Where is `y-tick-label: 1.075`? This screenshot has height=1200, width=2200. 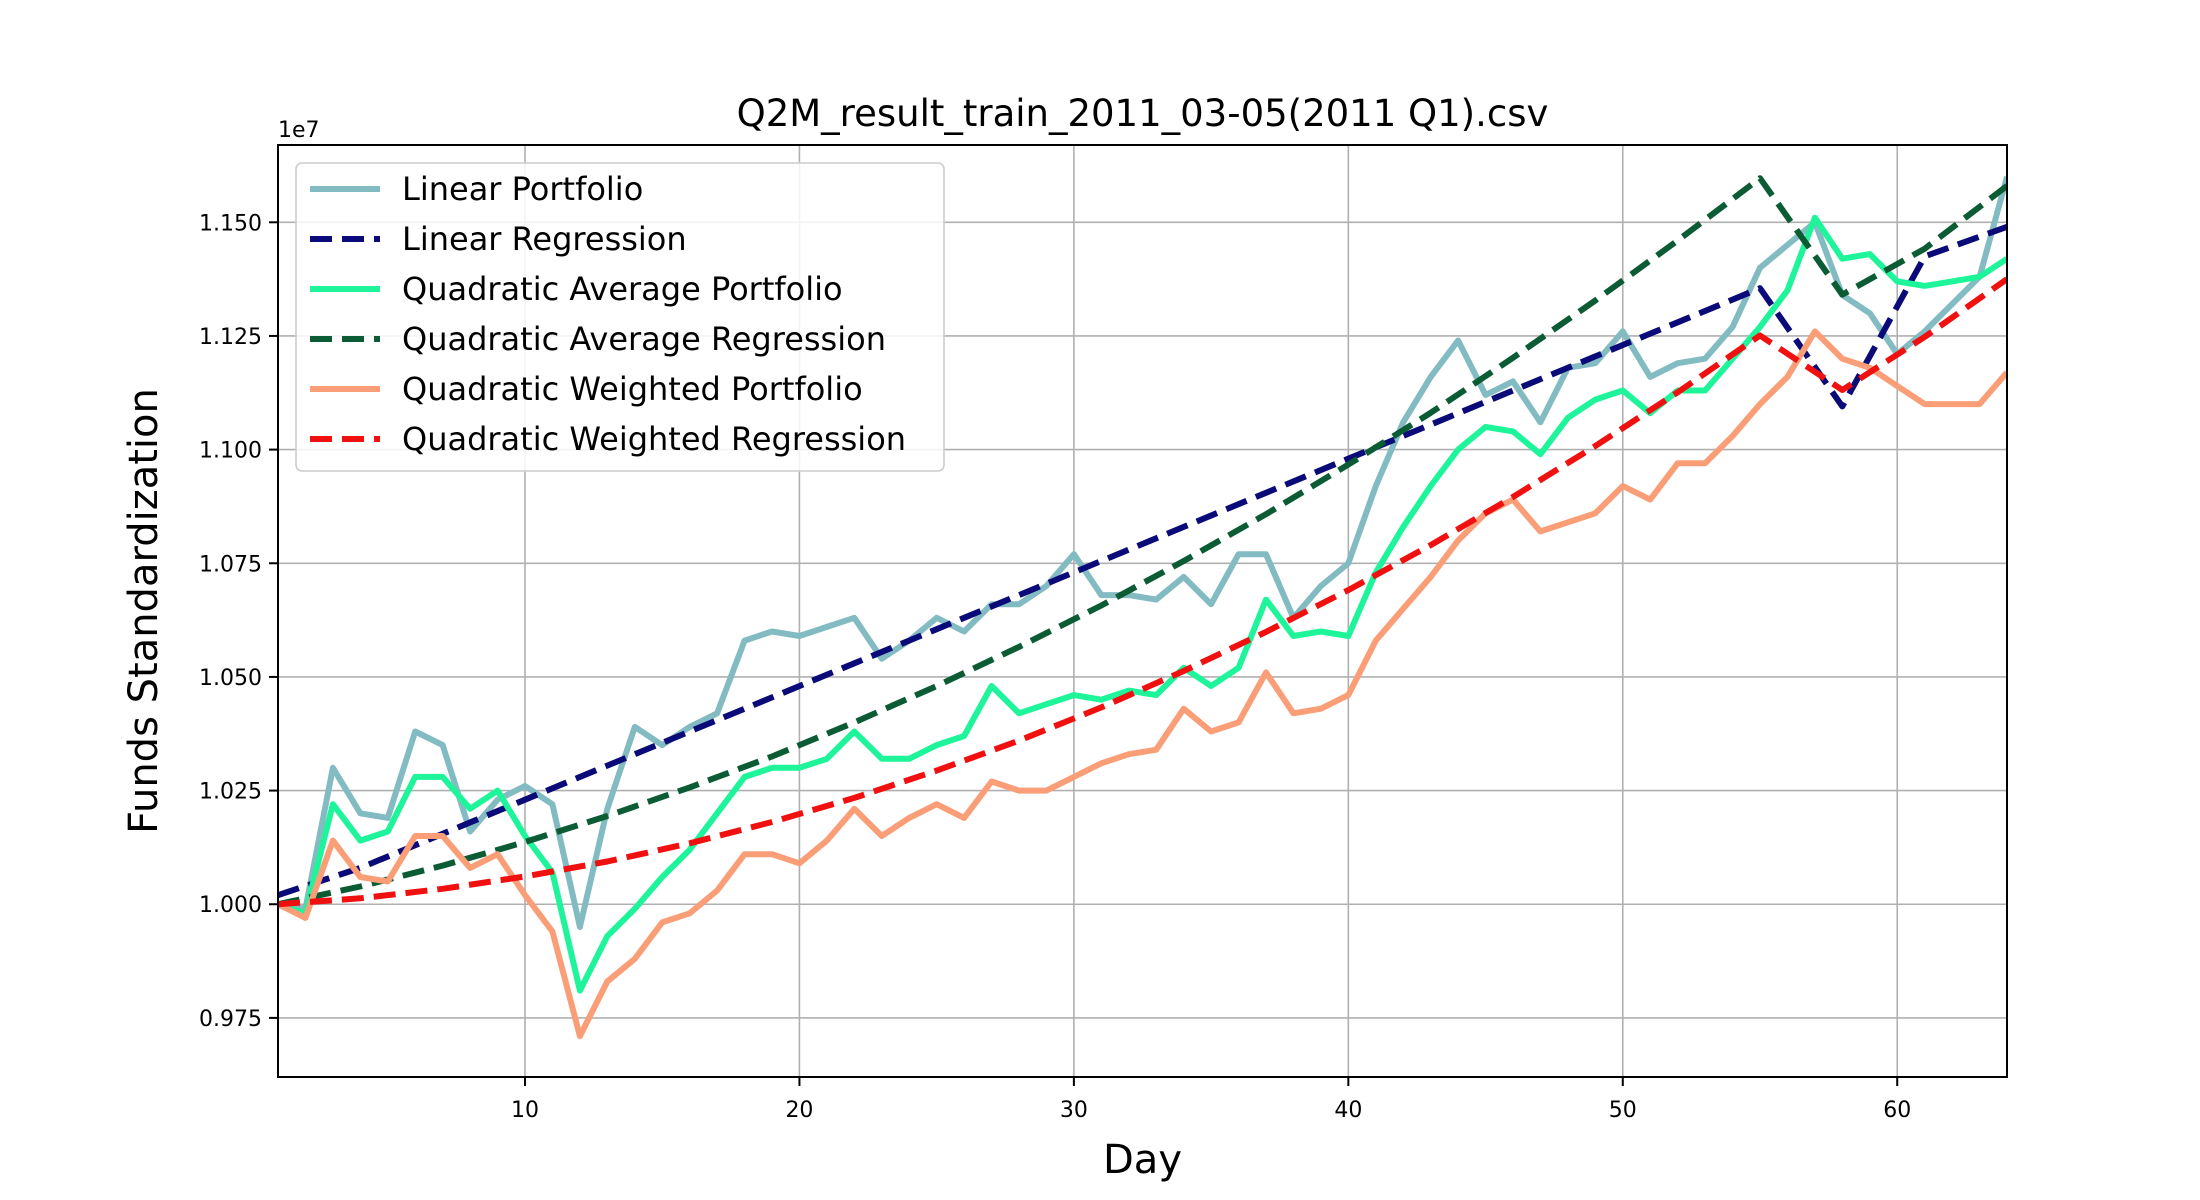
y-tick-label: 1.075 is located at coordinates (230, 564).